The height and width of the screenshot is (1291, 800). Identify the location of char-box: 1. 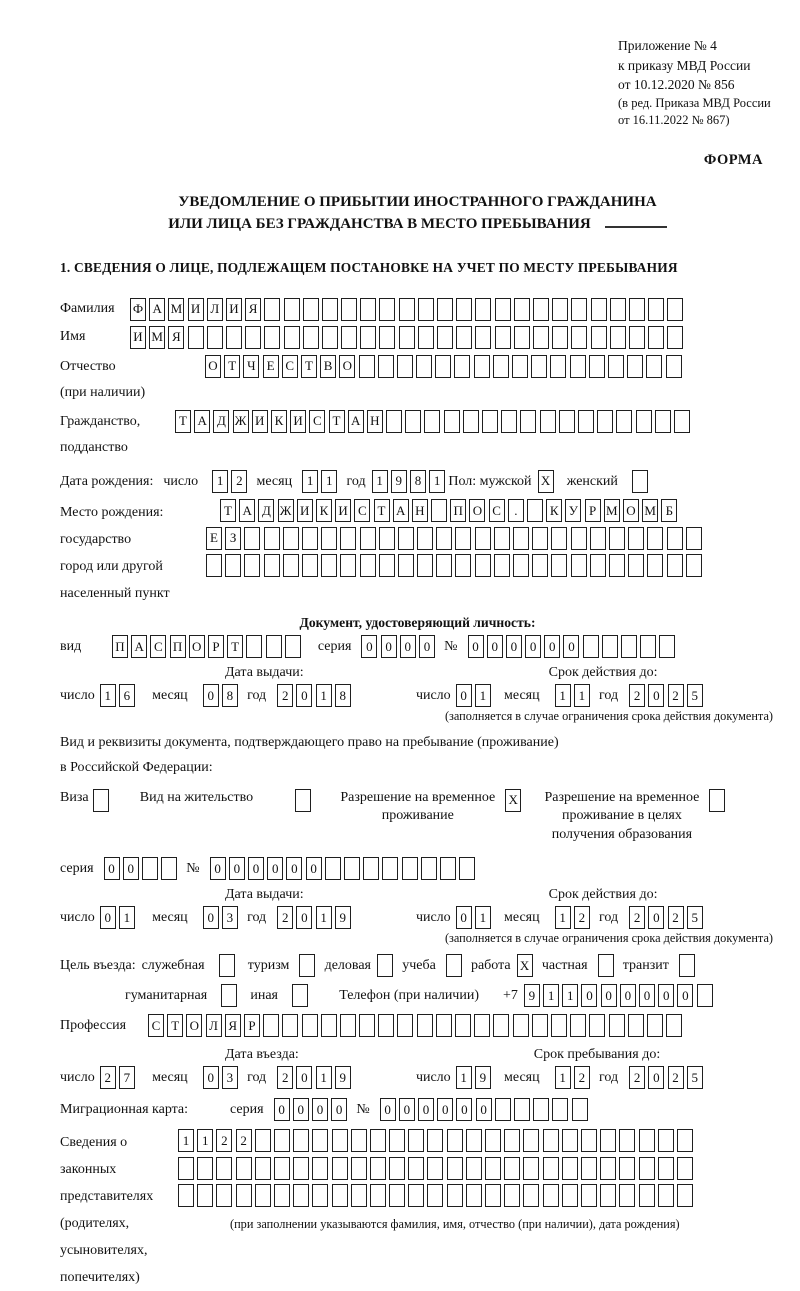
(562, 1078).